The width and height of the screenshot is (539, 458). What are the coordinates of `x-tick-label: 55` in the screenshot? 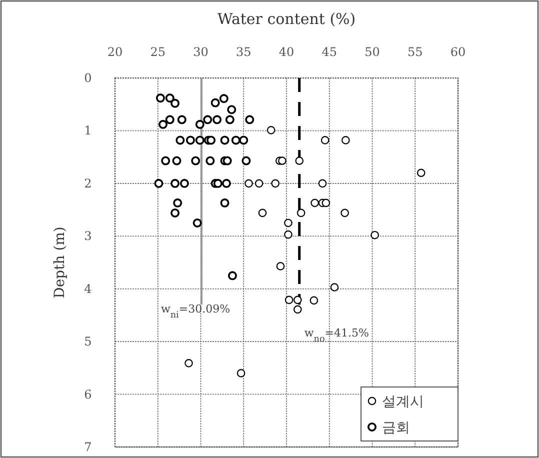 It's located at (415, 52).